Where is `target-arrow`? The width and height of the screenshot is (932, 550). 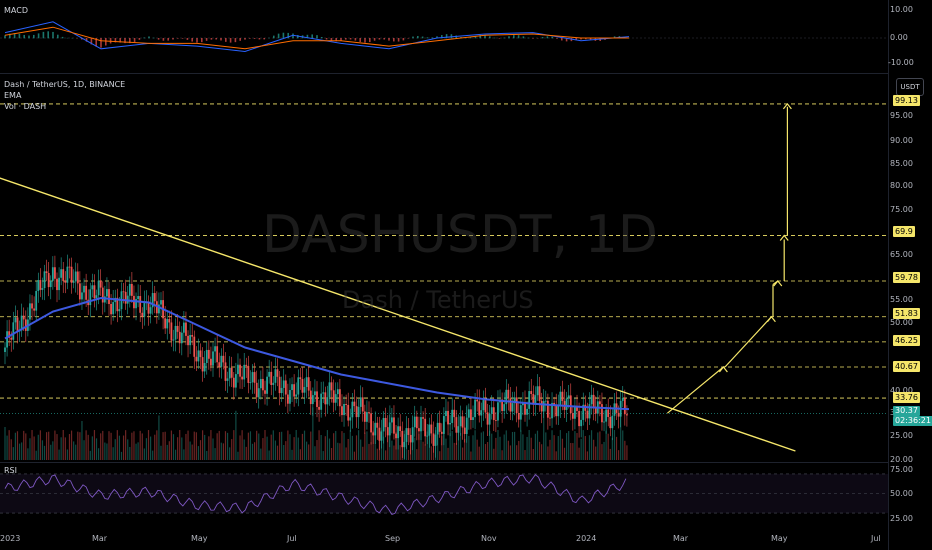
target-arrow is located at coordinates (748, 342).